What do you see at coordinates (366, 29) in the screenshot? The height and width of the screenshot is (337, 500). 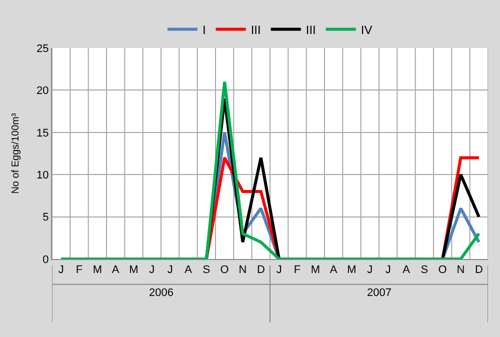 I see `legend-label: IV` at bounding box center [366, 29].